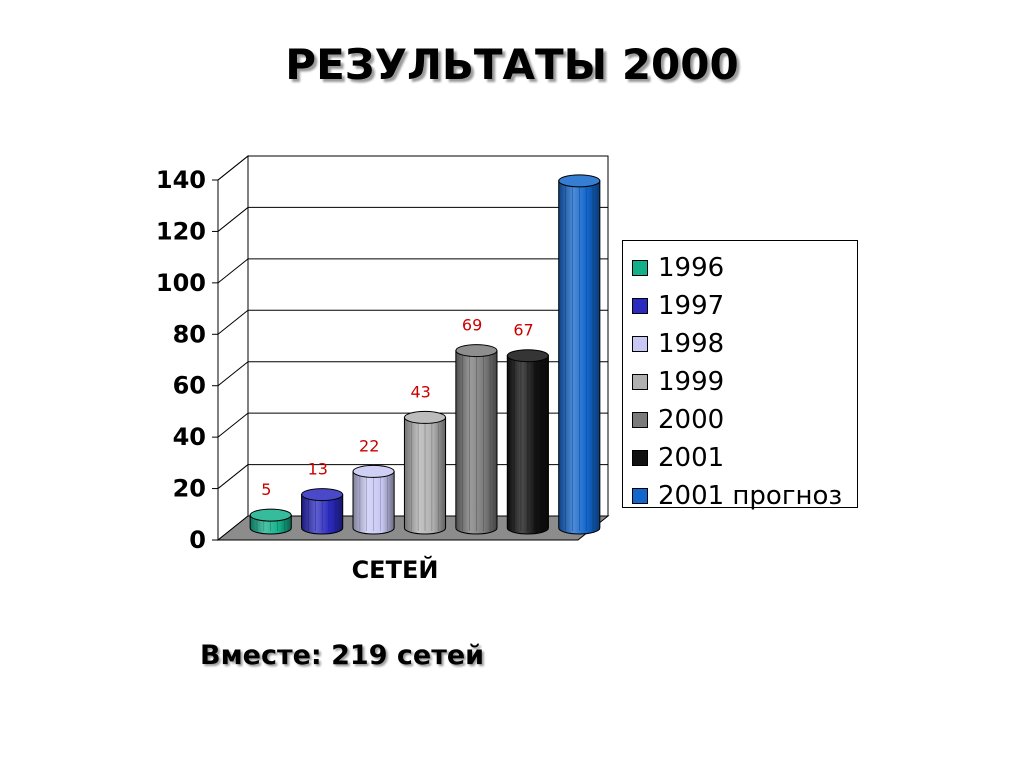 Image resolution: width=1024 pixels, height=768 pixels. Describe the element at coordinates (691, 420) in the screenshot. I see `legend-label: 2000` at that location.